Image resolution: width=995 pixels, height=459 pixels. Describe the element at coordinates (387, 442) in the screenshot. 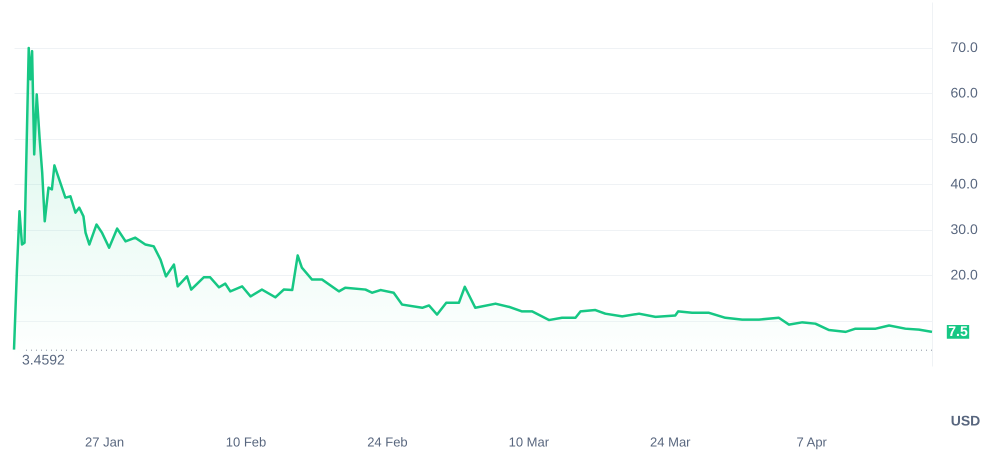

I see `x-tick-label: 24 Feb` at that location.